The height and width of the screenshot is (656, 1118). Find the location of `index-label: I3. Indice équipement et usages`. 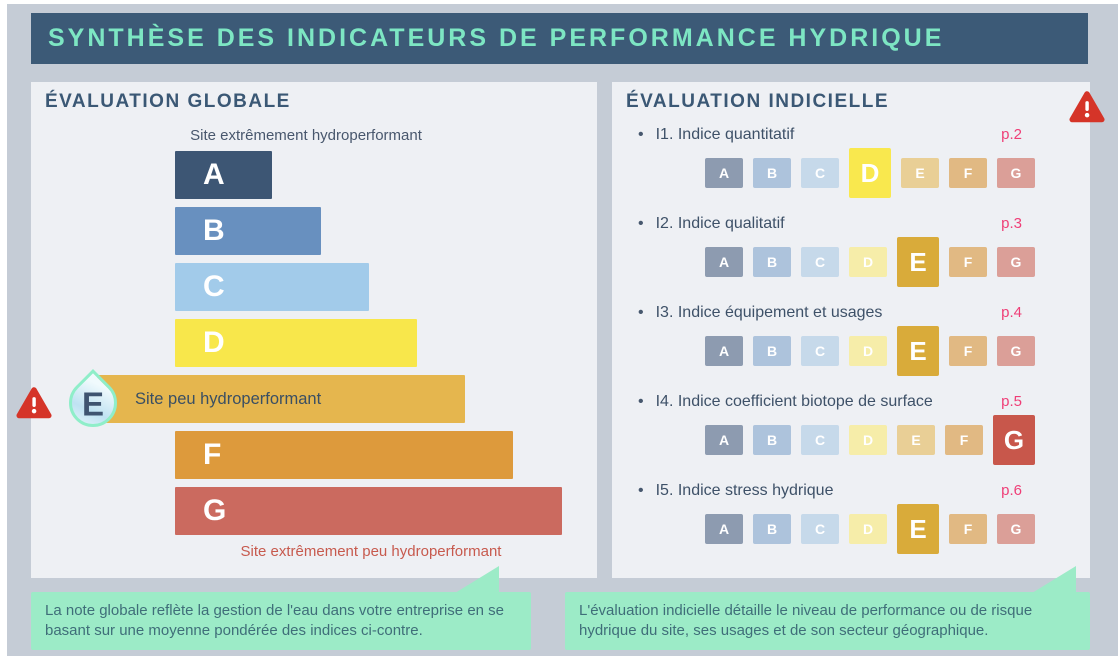

index-label: I3. Indice équipement et usages is located at coordinates (769, 312).